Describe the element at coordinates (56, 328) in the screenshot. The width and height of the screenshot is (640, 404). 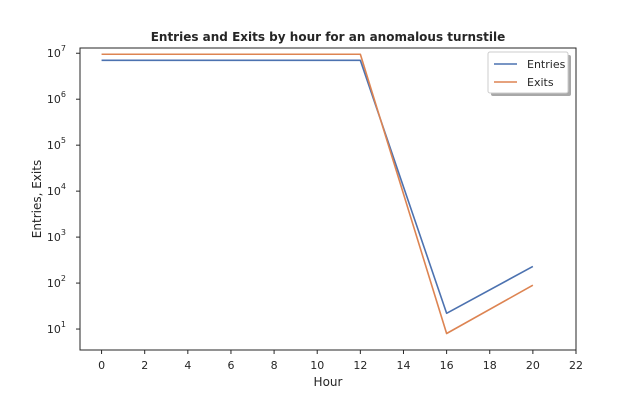
I see `y-tick-label: 10¹` at that location.